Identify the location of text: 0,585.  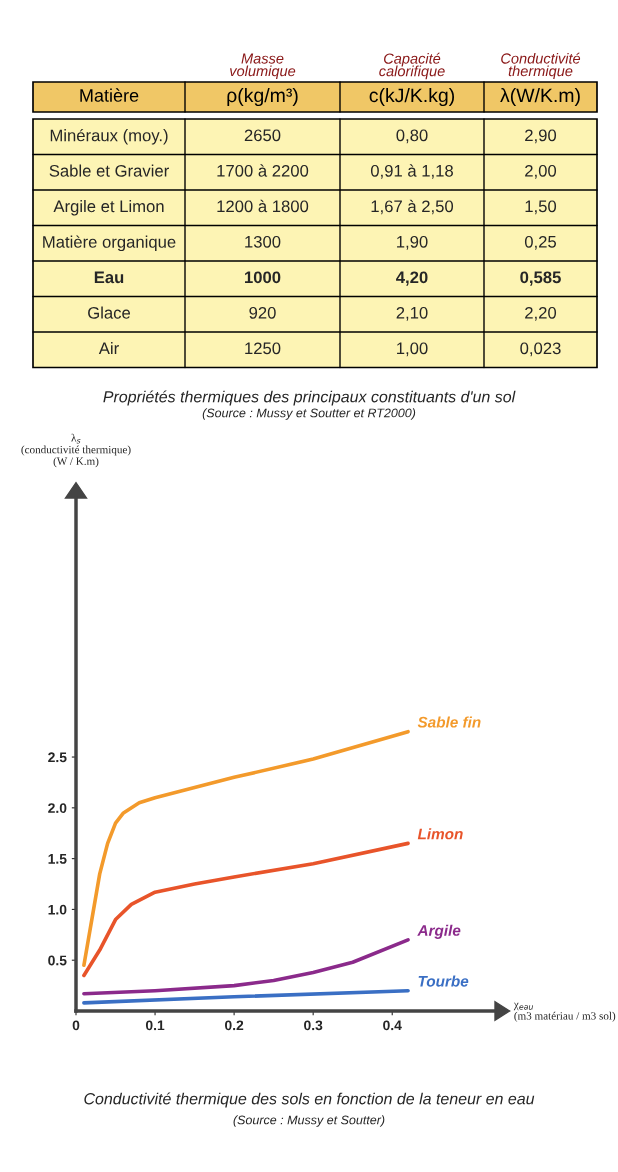
(540, 278).